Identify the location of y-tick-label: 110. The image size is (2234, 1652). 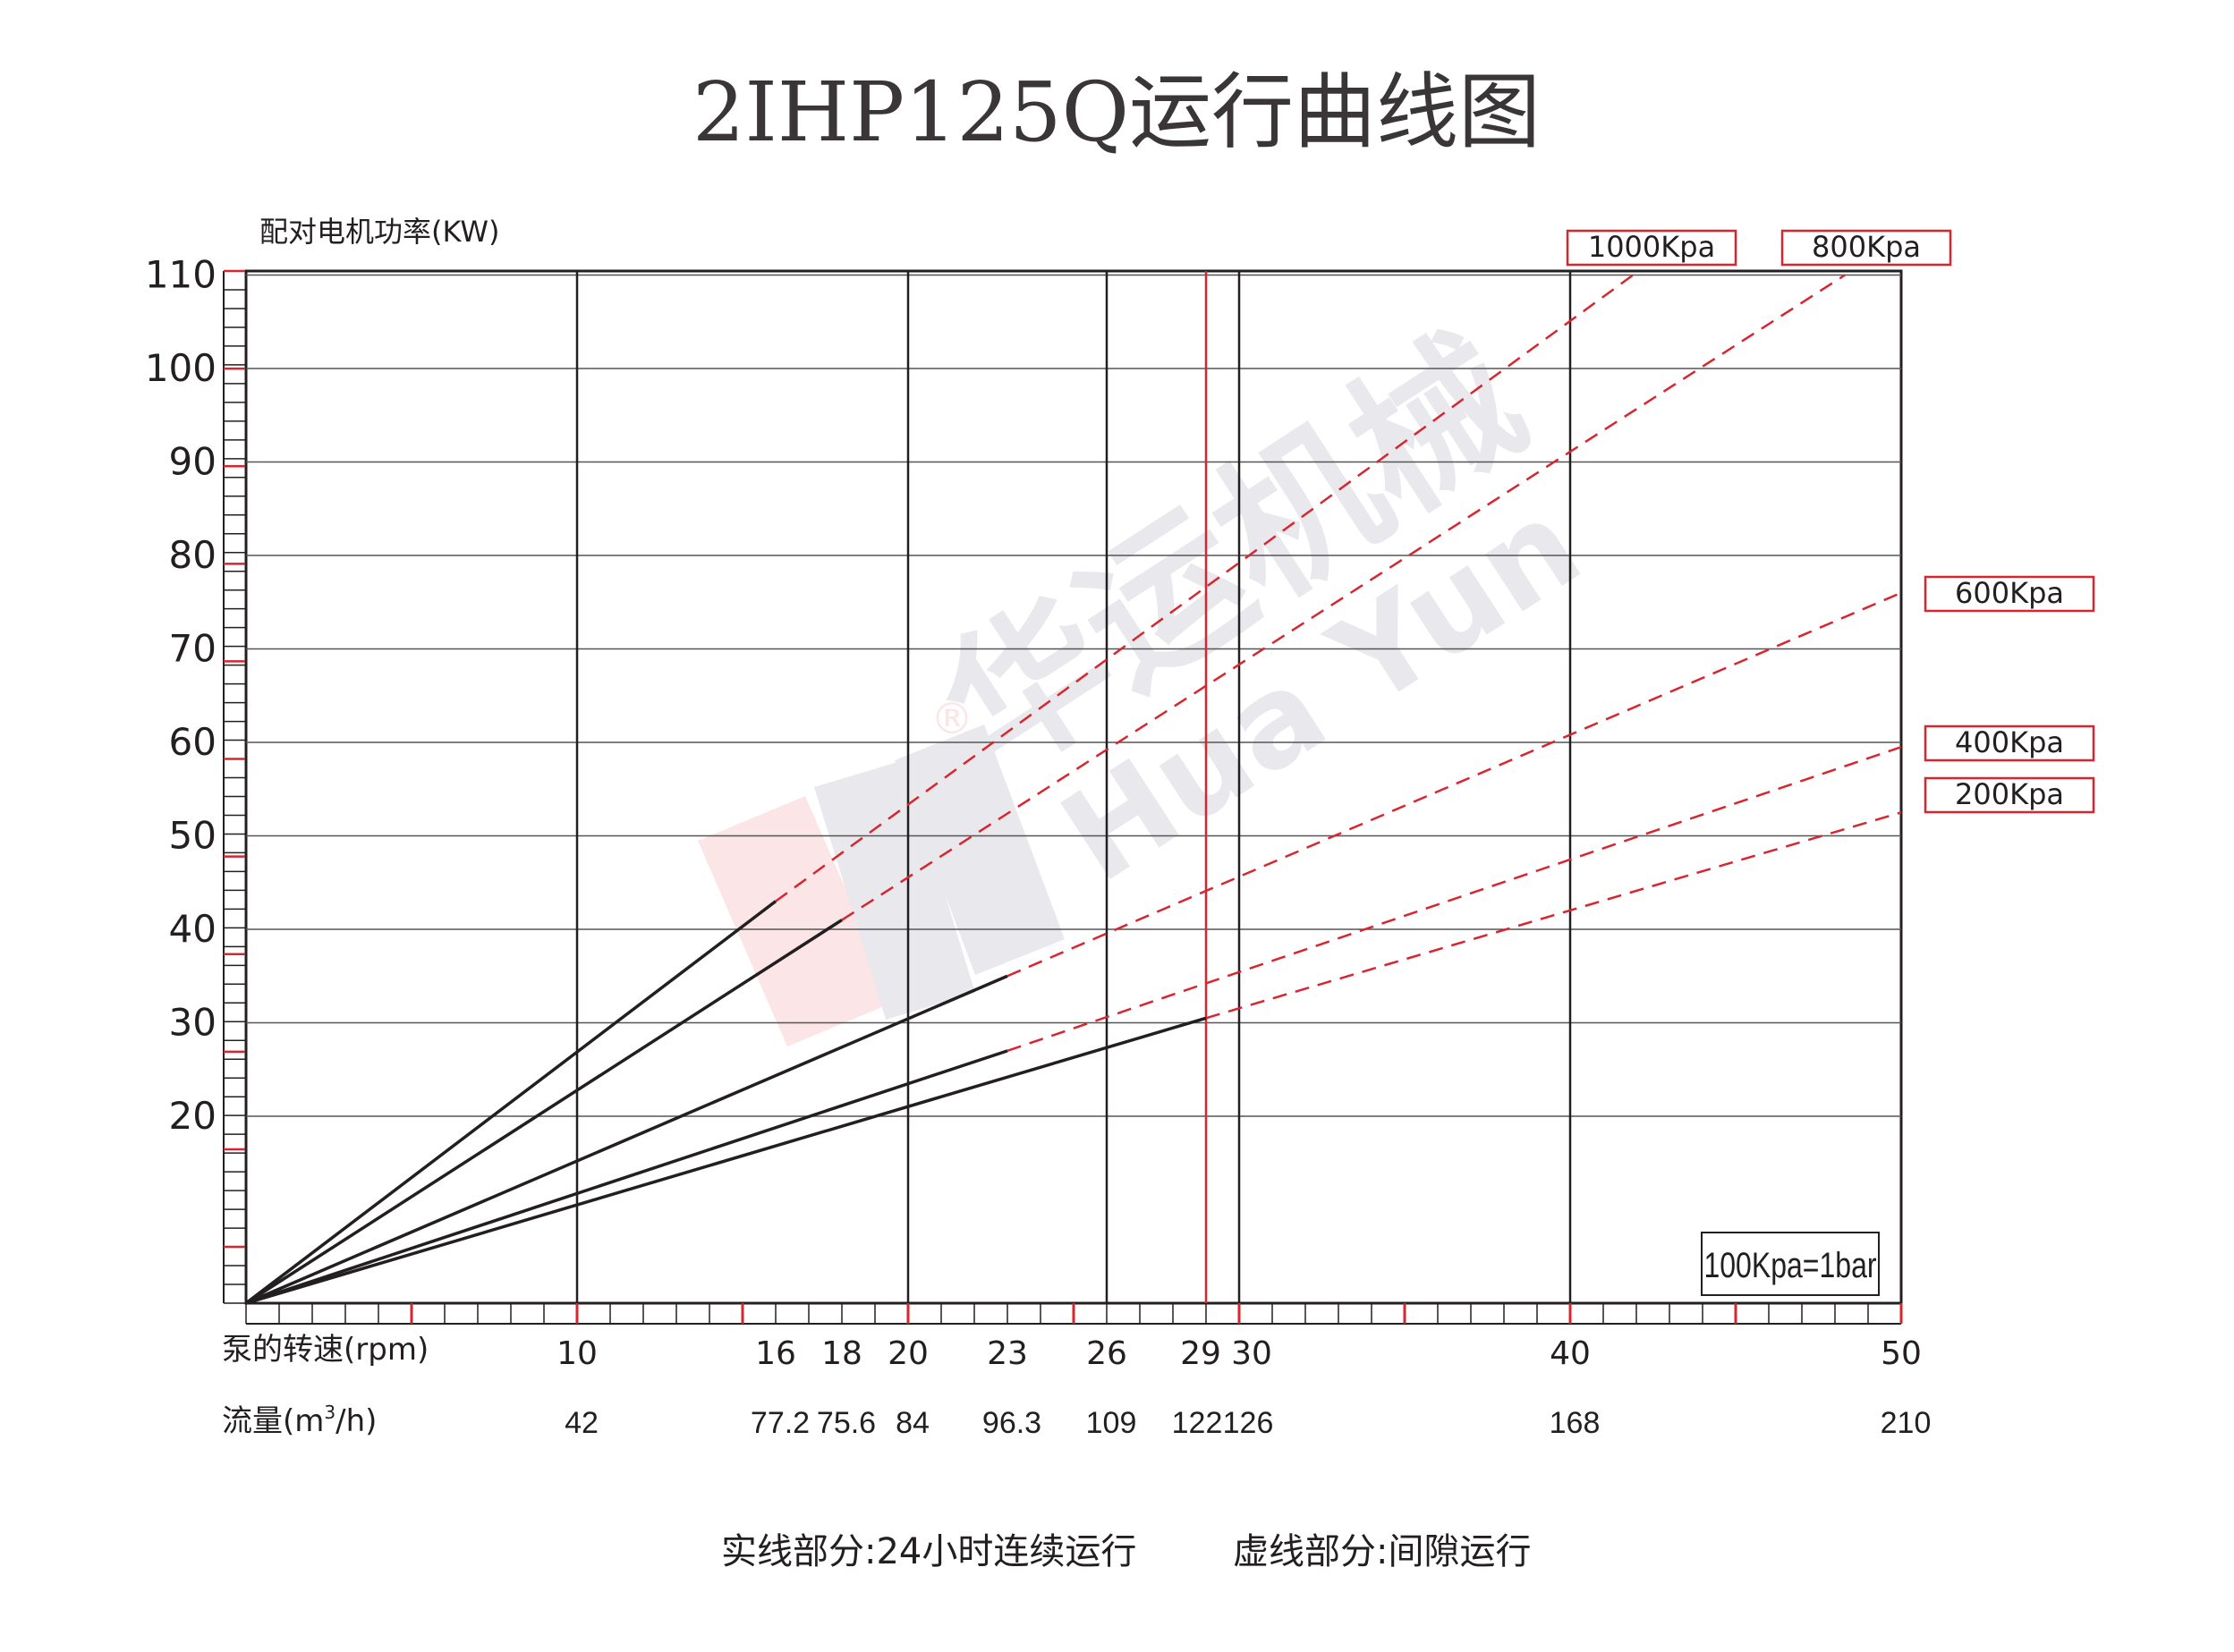
(181, 275).